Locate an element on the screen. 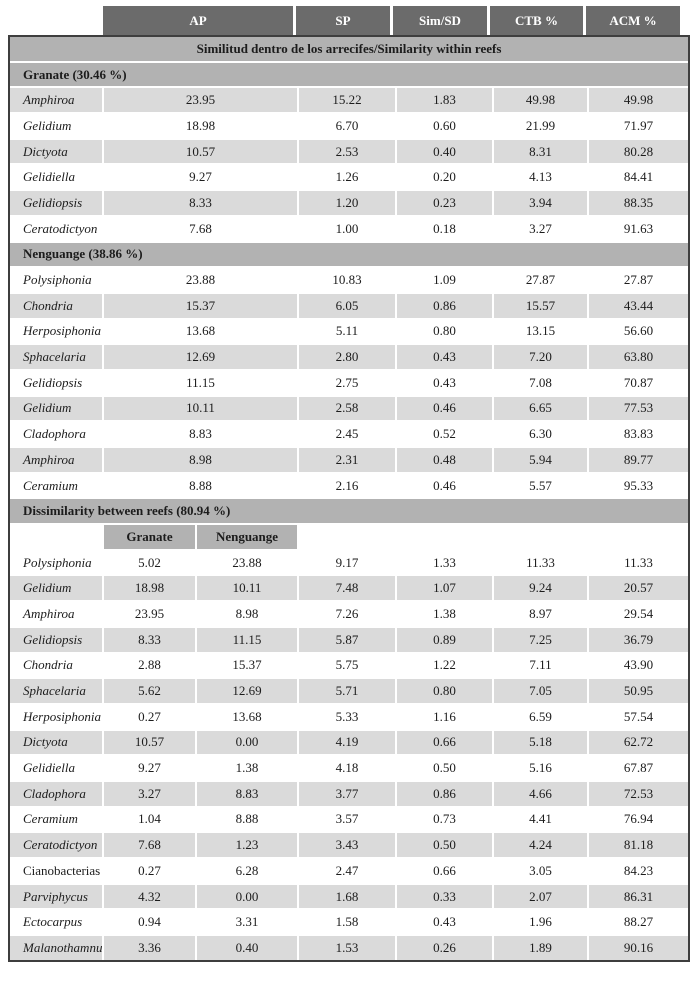  value-cell: 20.57 is located at coordinates (637, 588).